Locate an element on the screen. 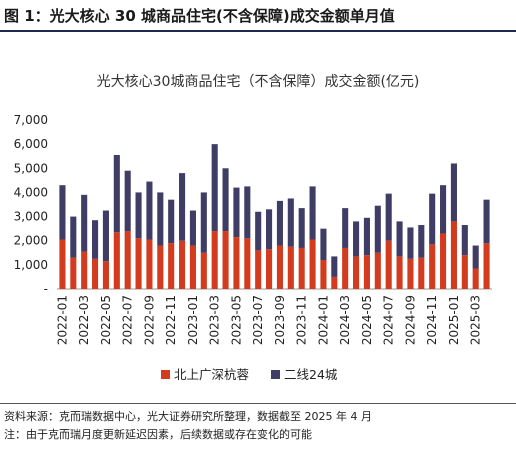  header-rule is located at coordinates (258, 31).